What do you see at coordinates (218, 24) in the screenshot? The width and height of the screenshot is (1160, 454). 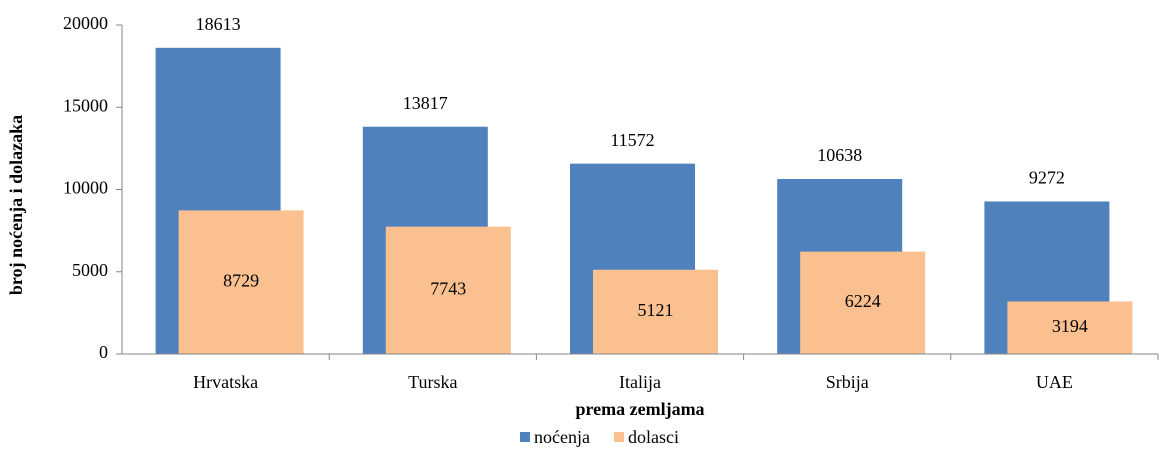 I see `value-label: 18613` at bounding box center [218, 24].